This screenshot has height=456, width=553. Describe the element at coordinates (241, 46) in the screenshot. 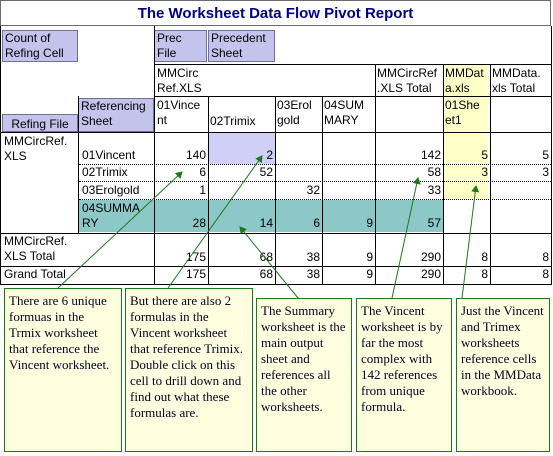

I see `precedent-sheet-field: Precedent Sheet` at that location.